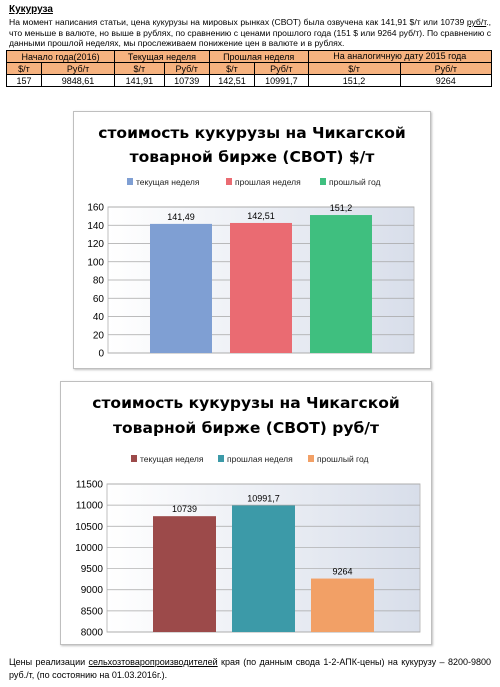 This screenshot has height=687, width=500. Describe the element at coordinates (186, 80) in the screenshot. I see `value-cell: 10739` at that location.